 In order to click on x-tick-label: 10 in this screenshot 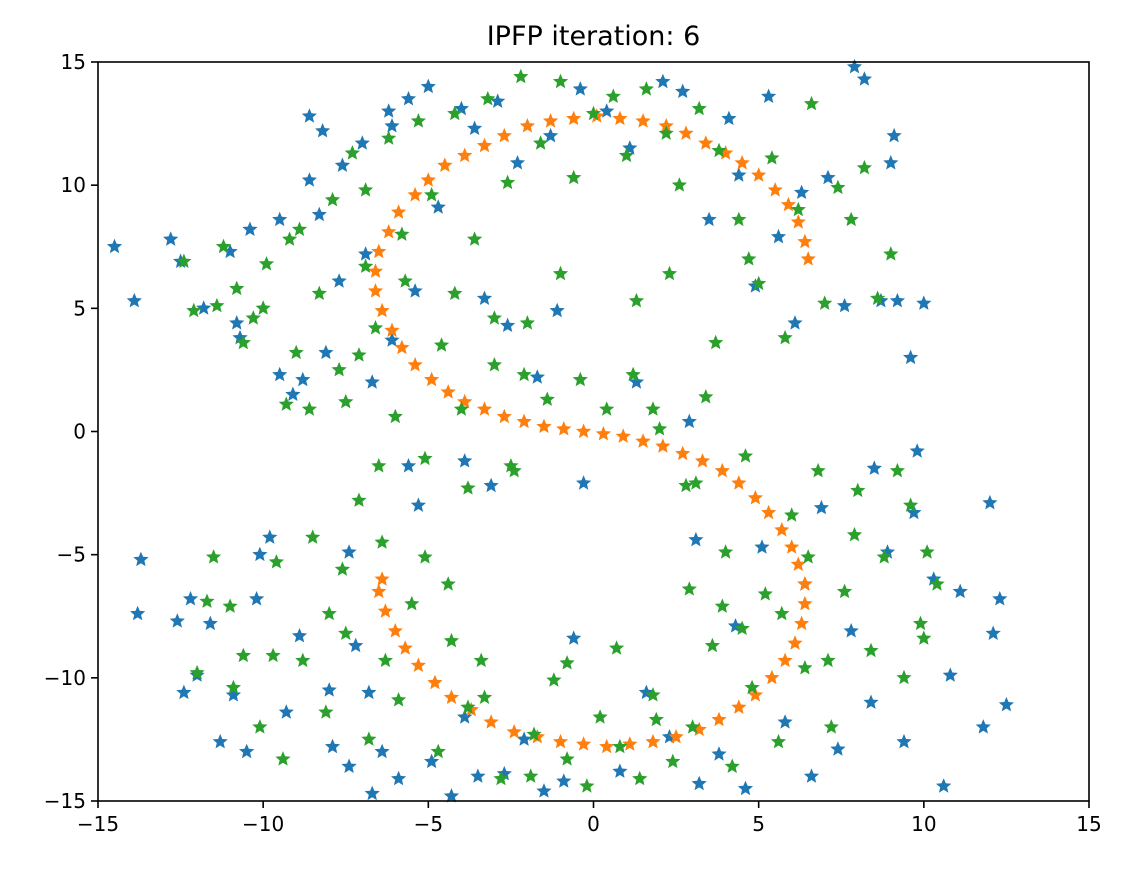, I will do `click(923, 824)`.